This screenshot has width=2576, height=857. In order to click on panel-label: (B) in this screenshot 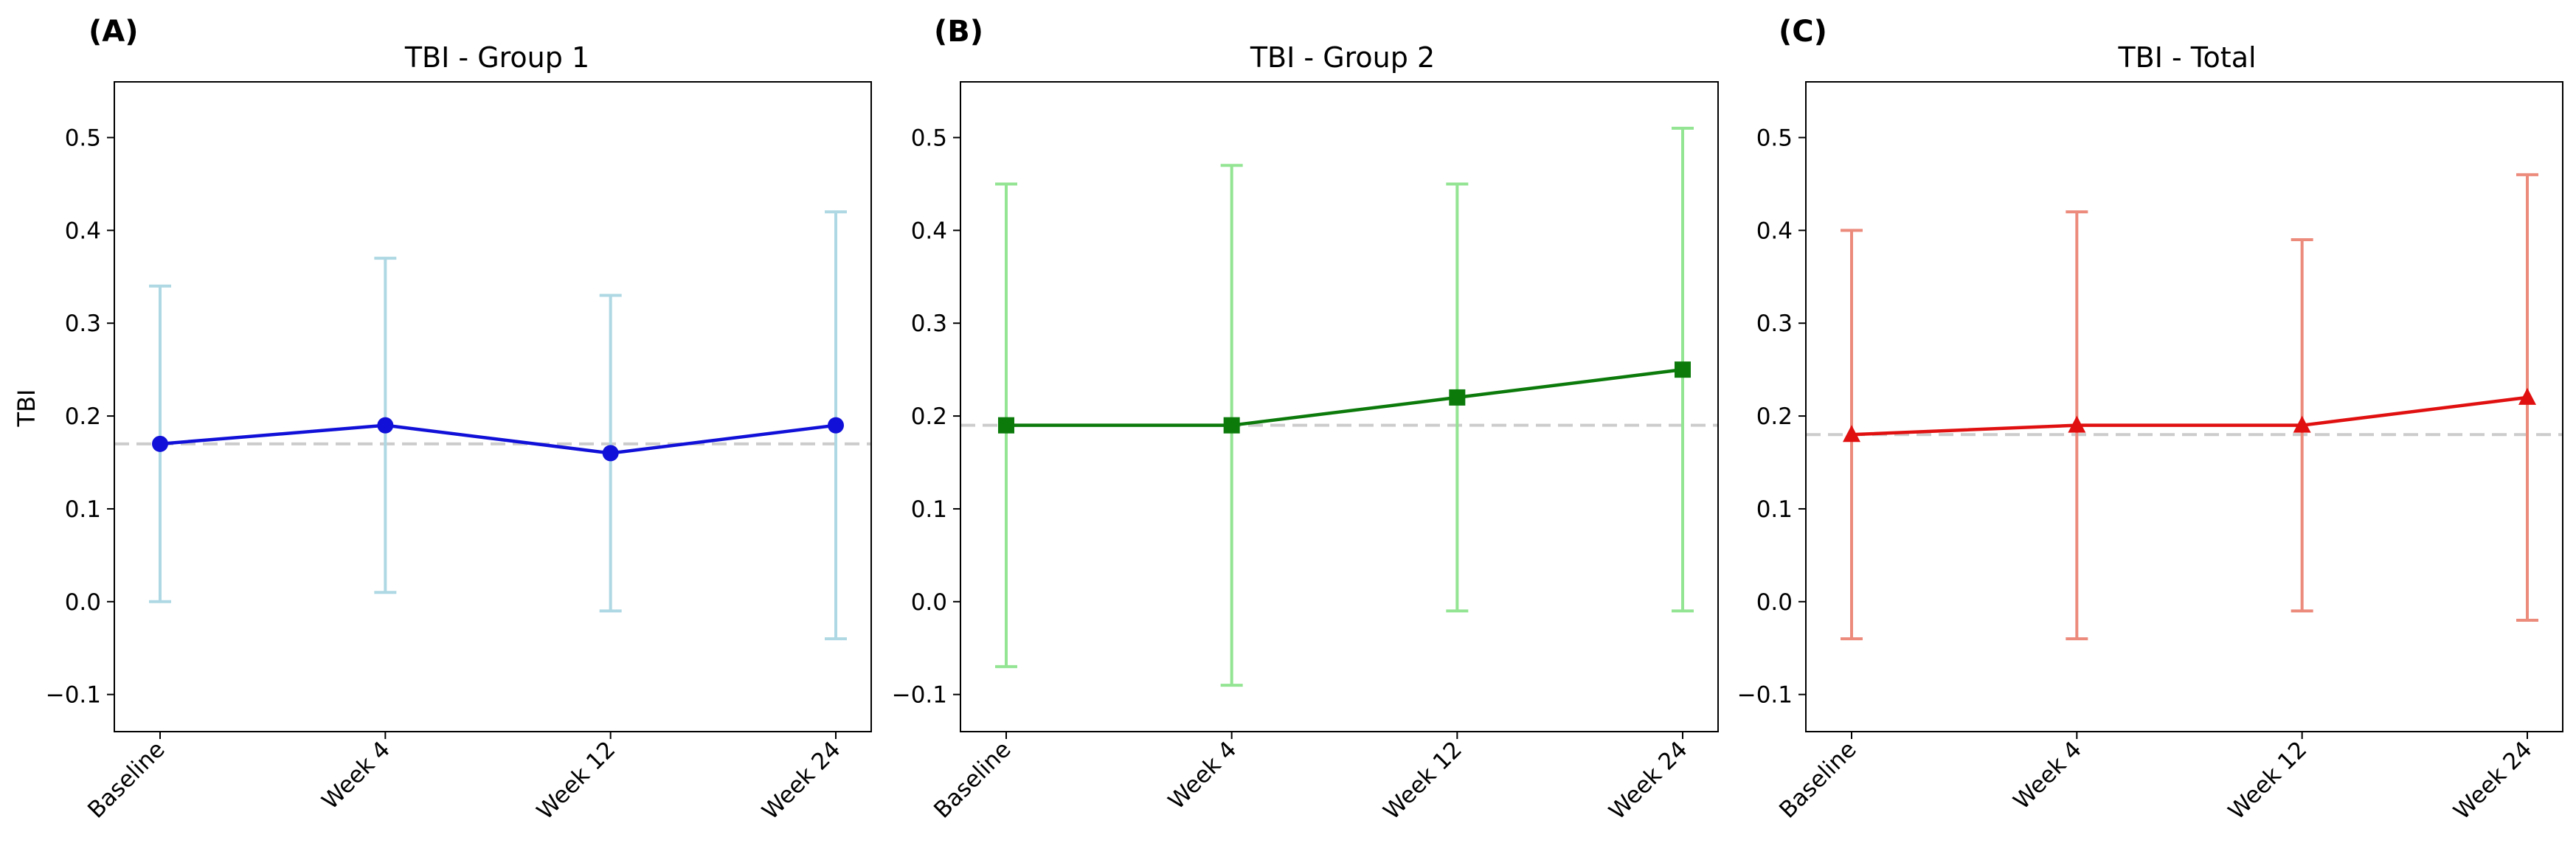, I will do `click(959, 32)`.